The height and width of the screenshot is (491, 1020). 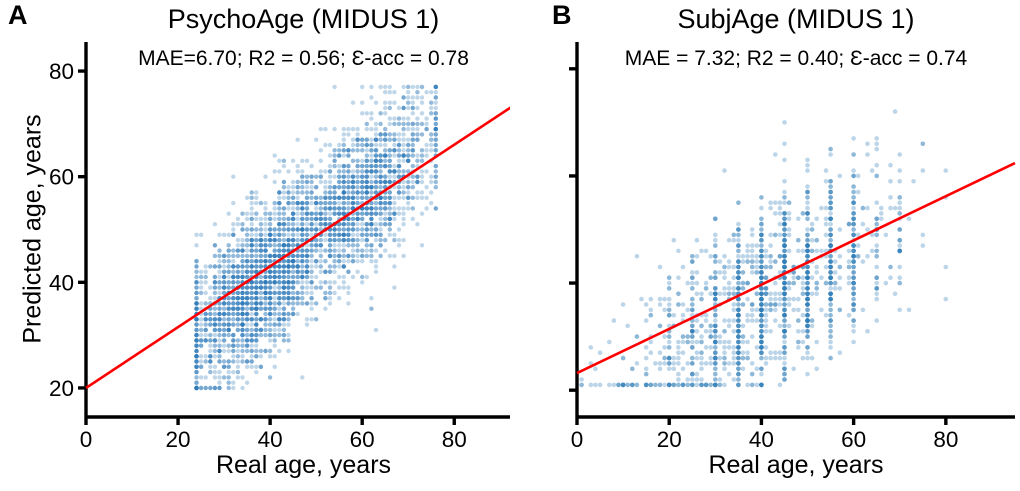 I want to click on y-tick-label: 40, so click(x=61, y=282).